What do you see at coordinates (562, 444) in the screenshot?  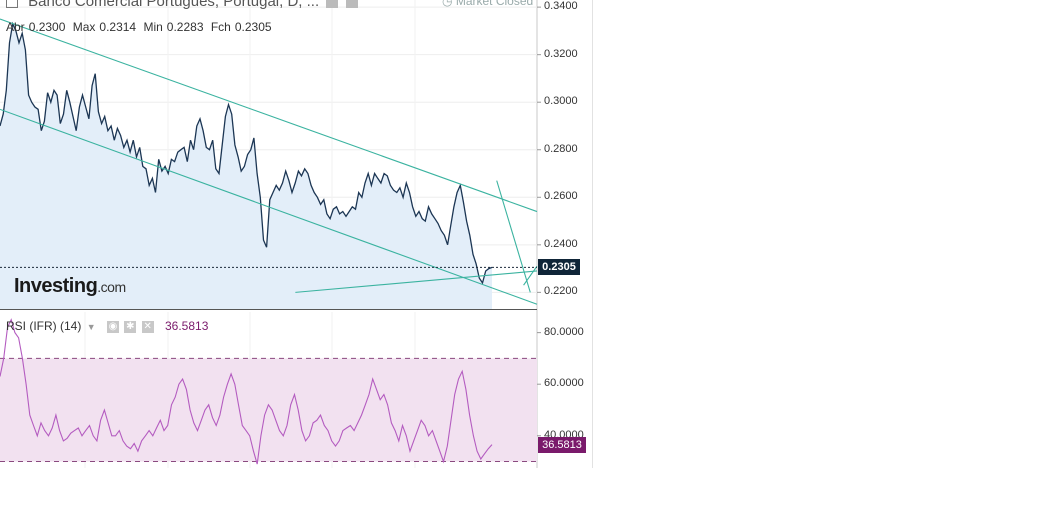 I see `last-rsi-tag: 36.5813` at bounding box center [562, 444].